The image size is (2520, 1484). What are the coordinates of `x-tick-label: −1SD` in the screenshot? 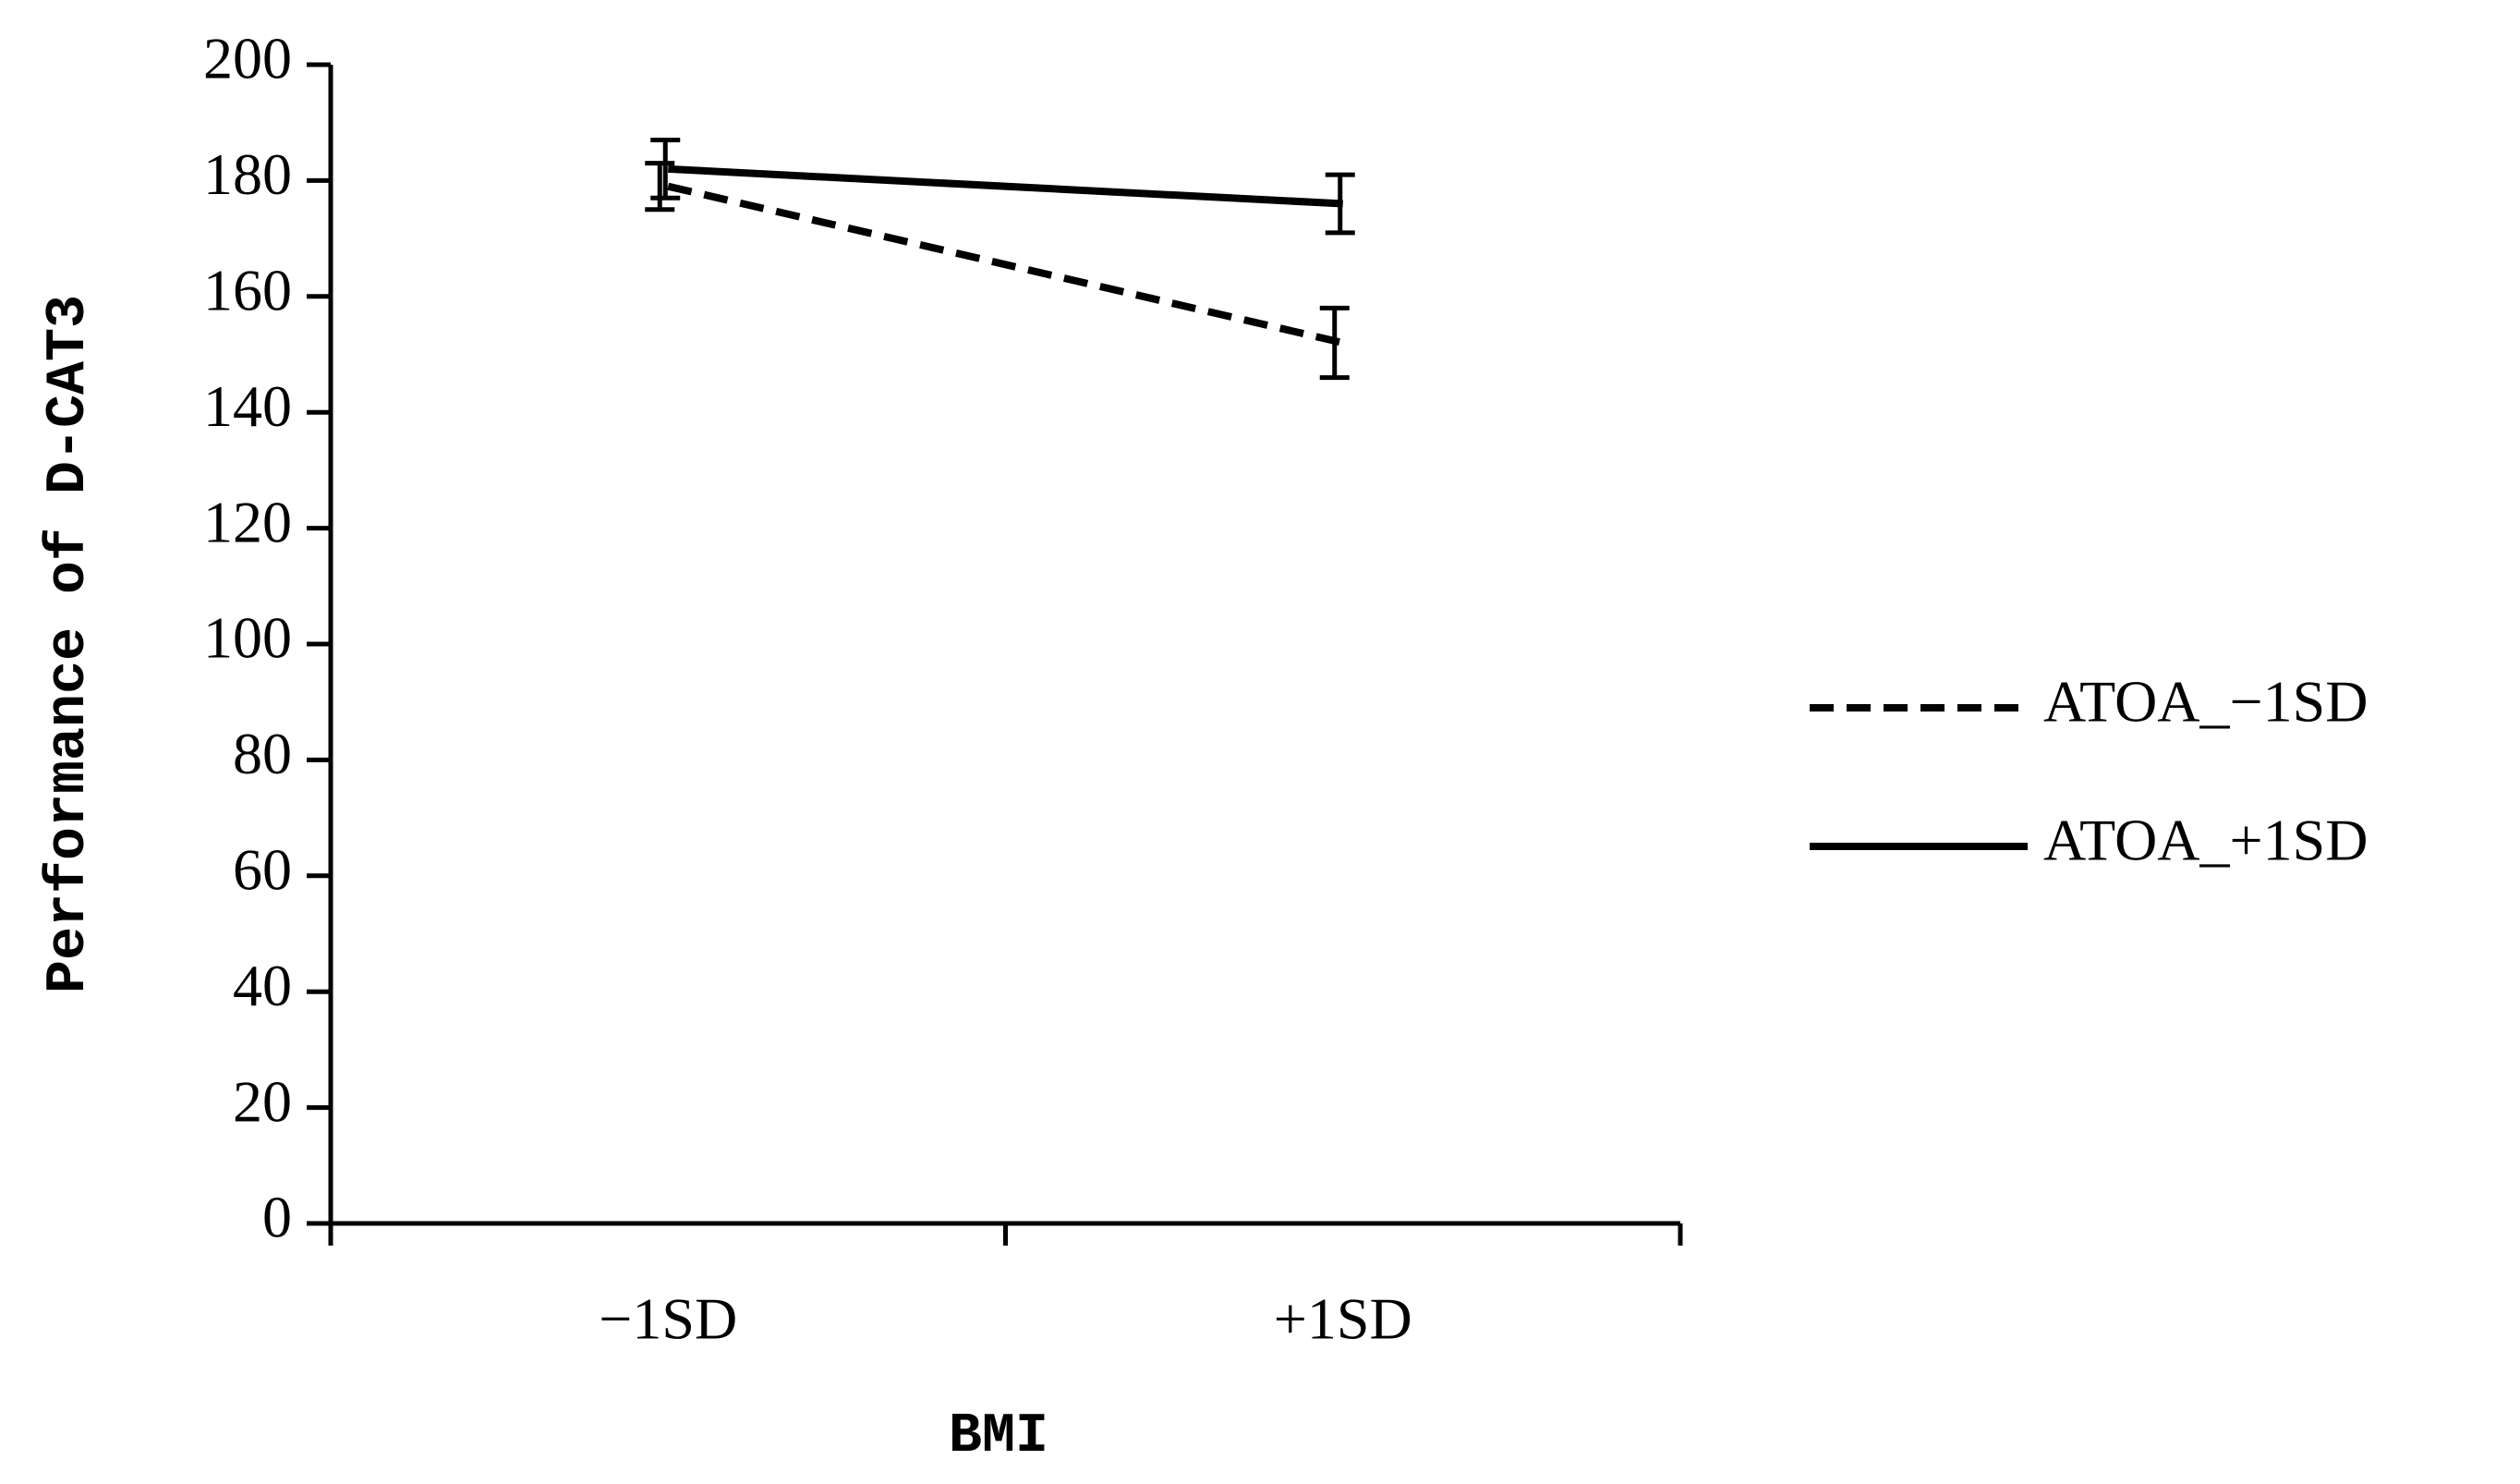 It's located at (668, 1319).